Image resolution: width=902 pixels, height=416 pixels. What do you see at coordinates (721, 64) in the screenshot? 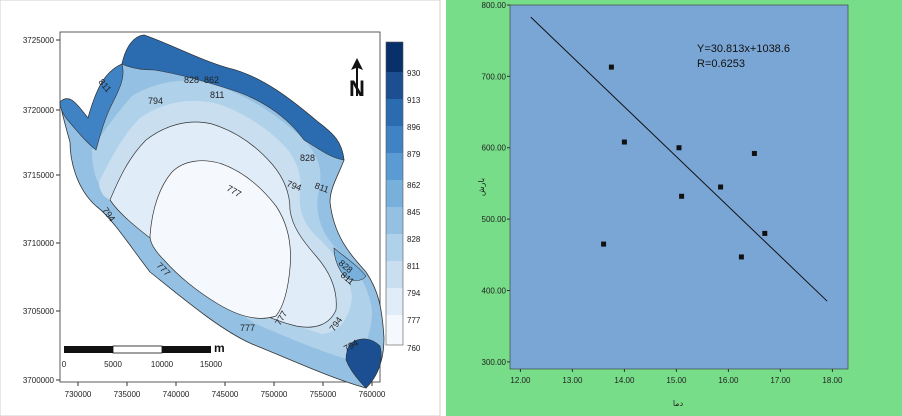
I see `correlation-value: R=0.6253` at bounding box center [721, 64].